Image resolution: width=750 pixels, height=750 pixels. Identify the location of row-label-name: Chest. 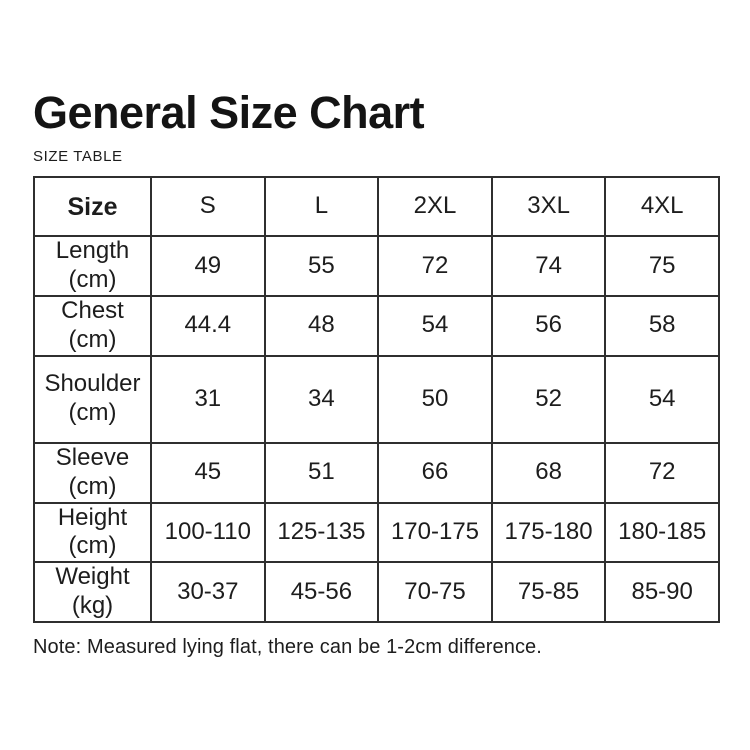
(92, 310).